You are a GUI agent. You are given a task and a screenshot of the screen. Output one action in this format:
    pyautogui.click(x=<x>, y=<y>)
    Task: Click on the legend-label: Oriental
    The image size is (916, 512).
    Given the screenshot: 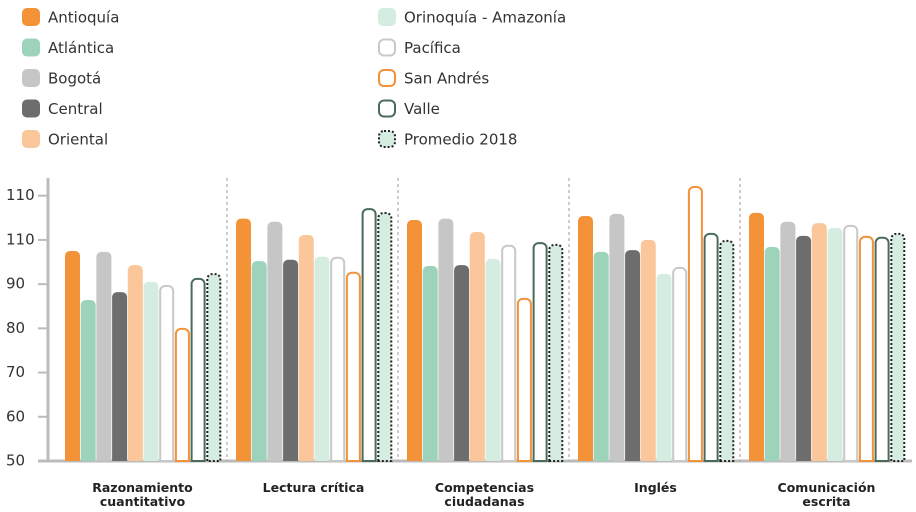 What is the action you would take?
    pyautogui.click(x=78, y=140)
    